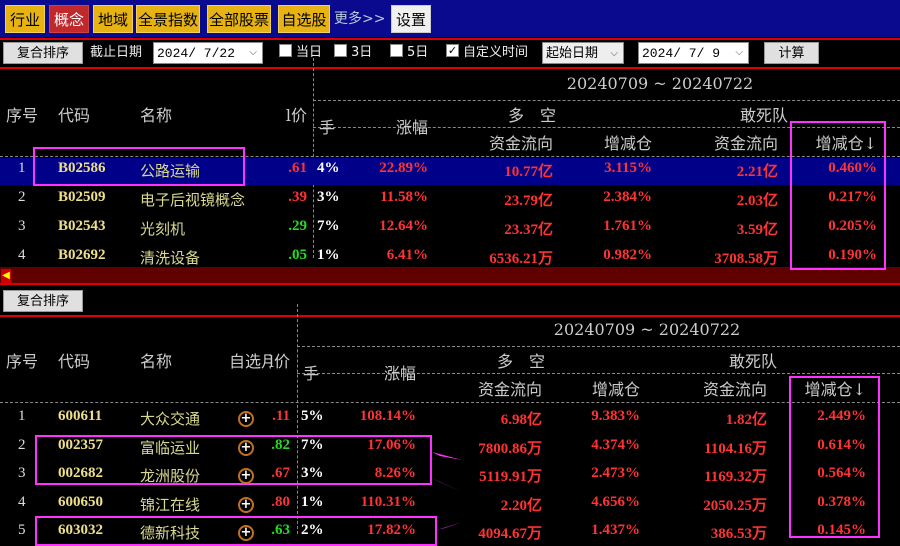 The image size is (900, 546). What do you see at coordinates (852, 168) in the screenshot?
I see `row-p2: 0.460%` at bounding box center [852, 168].